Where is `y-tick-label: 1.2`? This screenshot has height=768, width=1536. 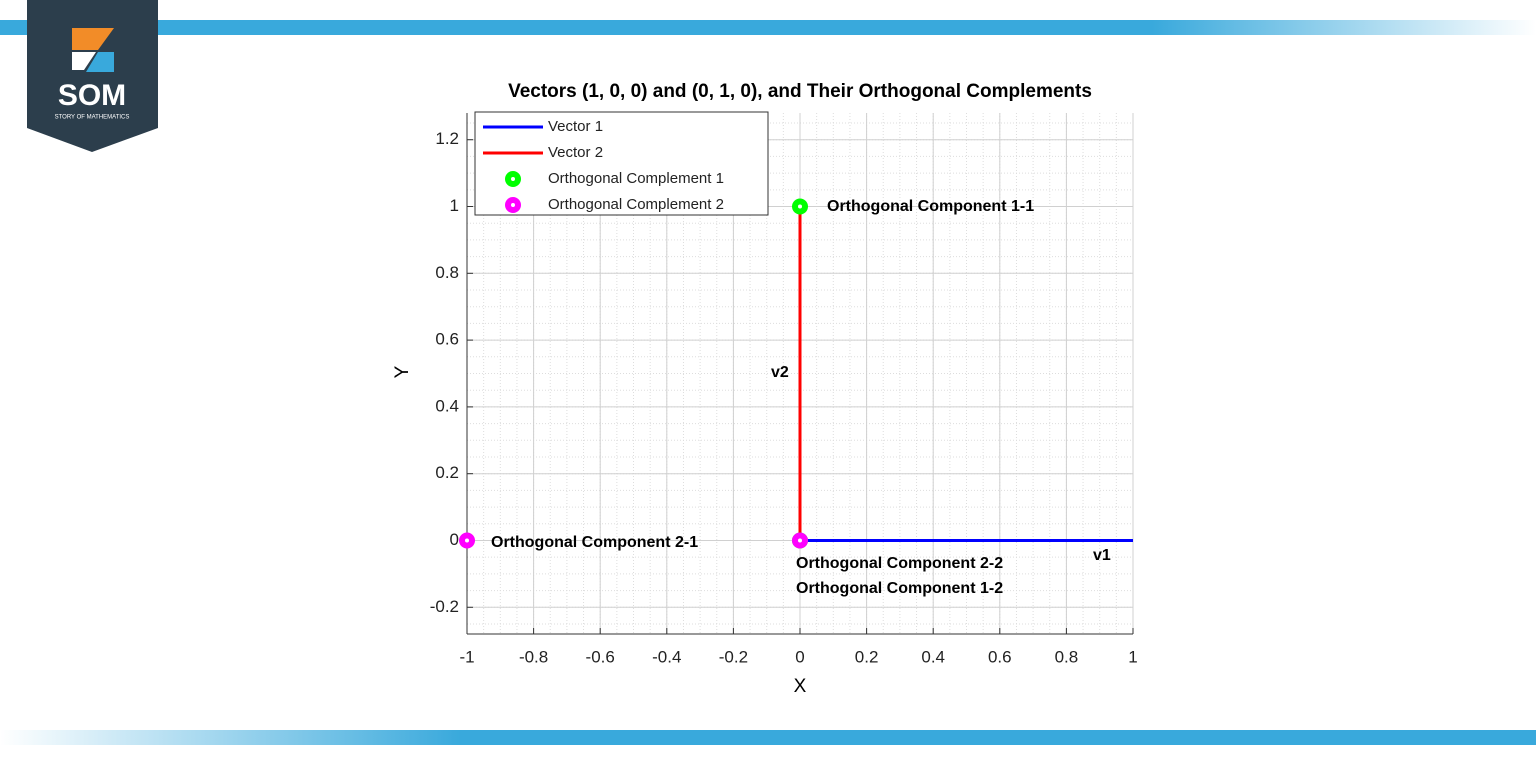
y-tick-label: 1.2 is located at coordinates (447, 138).